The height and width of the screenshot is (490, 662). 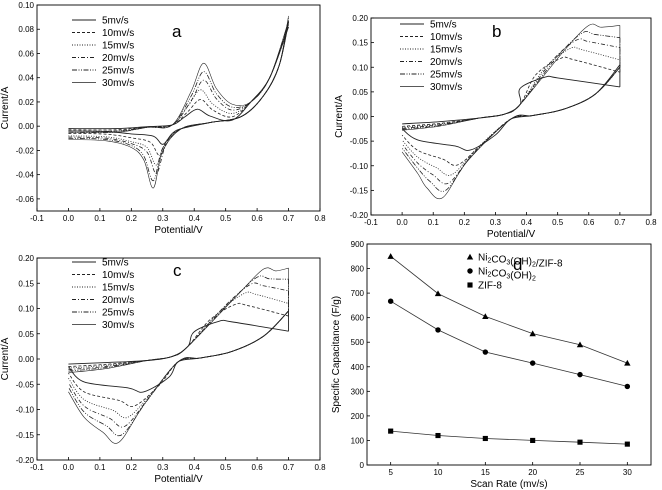 I want to click on y-axis-label: Specific Capacitance (F/g), so click(x=336, y=354).